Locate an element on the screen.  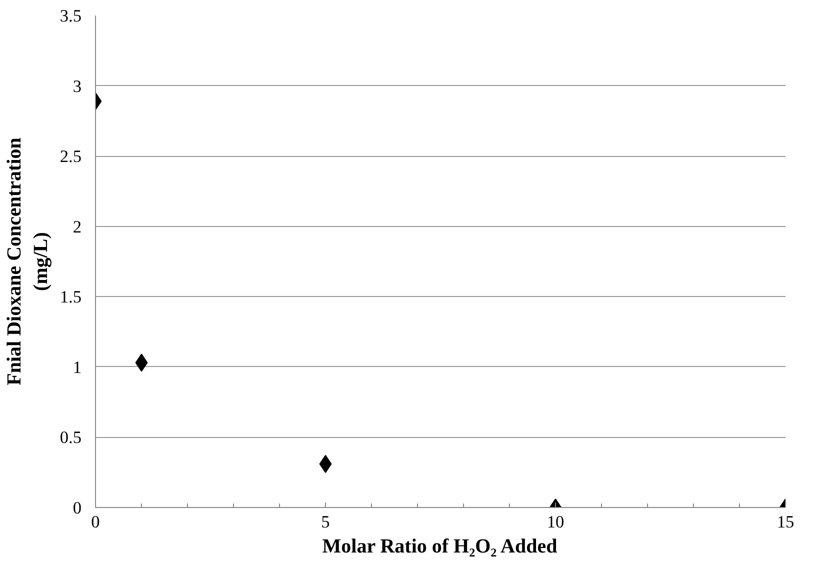
y-tick-label: 0.5 is located at coordinates (71, 438).